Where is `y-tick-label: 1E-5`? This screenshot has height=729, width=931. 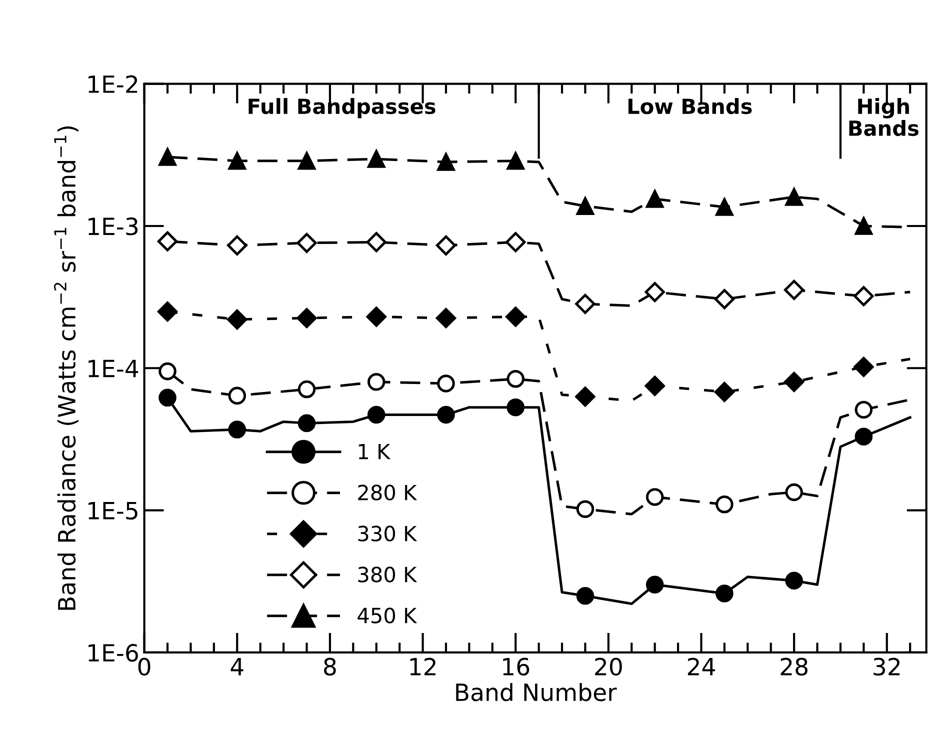
y-tick-label: 1E-5 is located at coordinates (113, 511).